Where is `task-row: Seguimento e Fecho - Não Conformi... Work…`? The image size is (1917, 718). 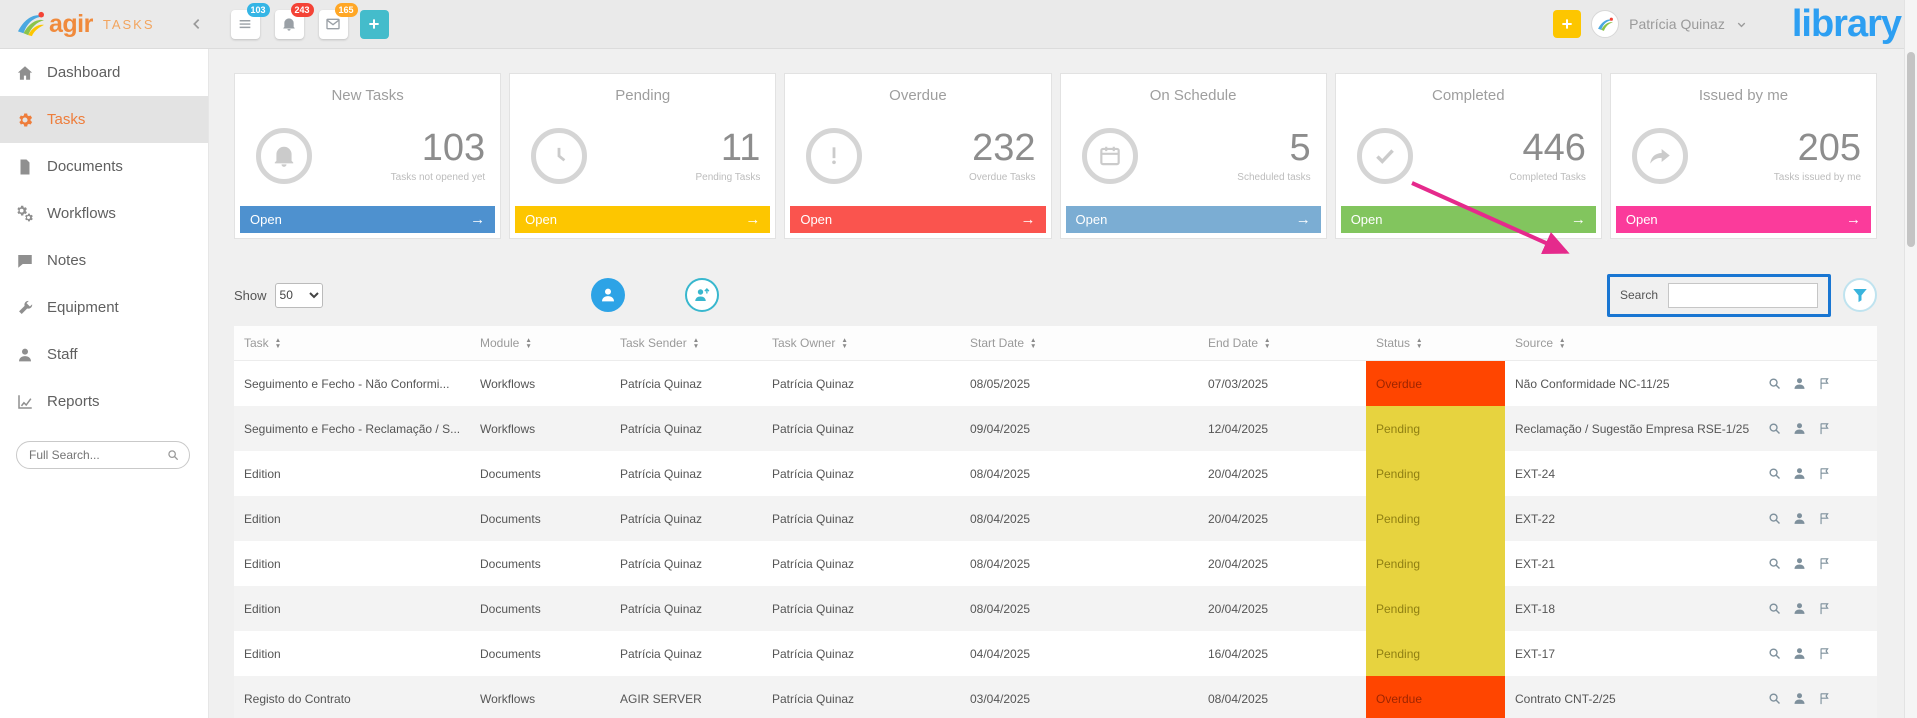
task-row: Seguimento e Fecho - Não Conformi... Work… is located at coordinates (1055, 384).